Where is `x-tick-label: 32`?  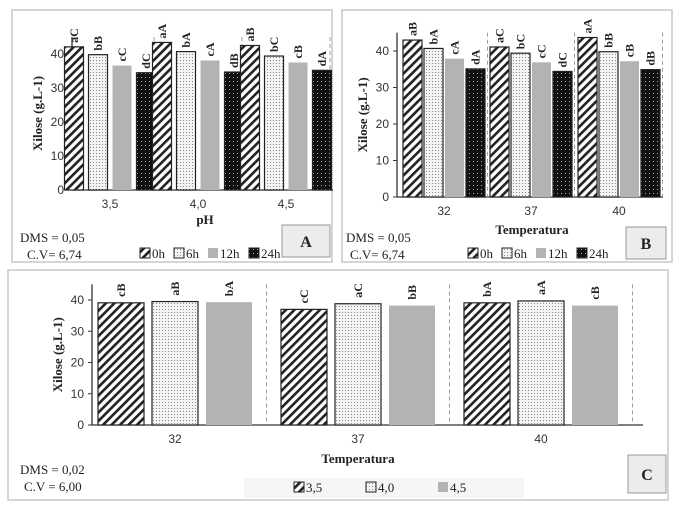
x-tick-label: 32 is located at coordinates (444, 211).